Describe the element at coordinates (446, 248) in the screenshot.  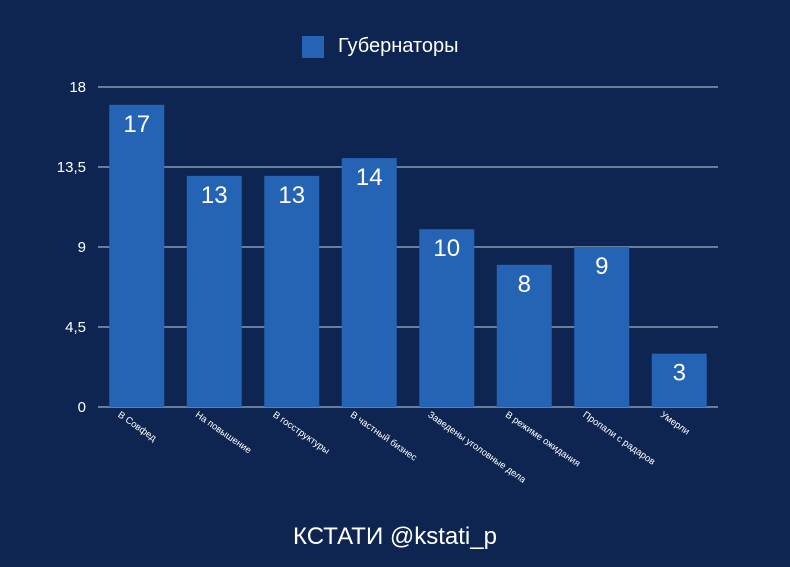
I see `data-label: 10` at that location.